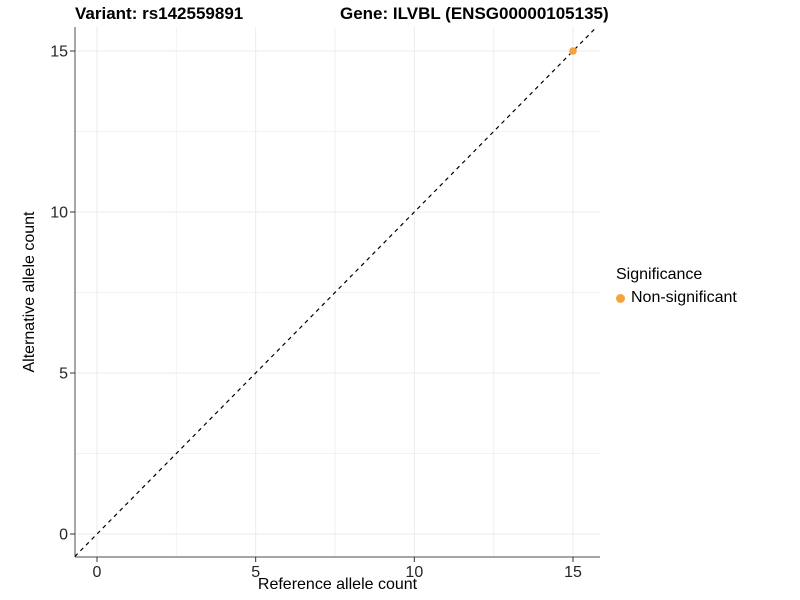 Image resolution: width=800 pixels, height=600 pixels. Describe the element at coordinates (29, 292) in the screenshot. I see `y-axis-label: Alternative allele count` at that location.